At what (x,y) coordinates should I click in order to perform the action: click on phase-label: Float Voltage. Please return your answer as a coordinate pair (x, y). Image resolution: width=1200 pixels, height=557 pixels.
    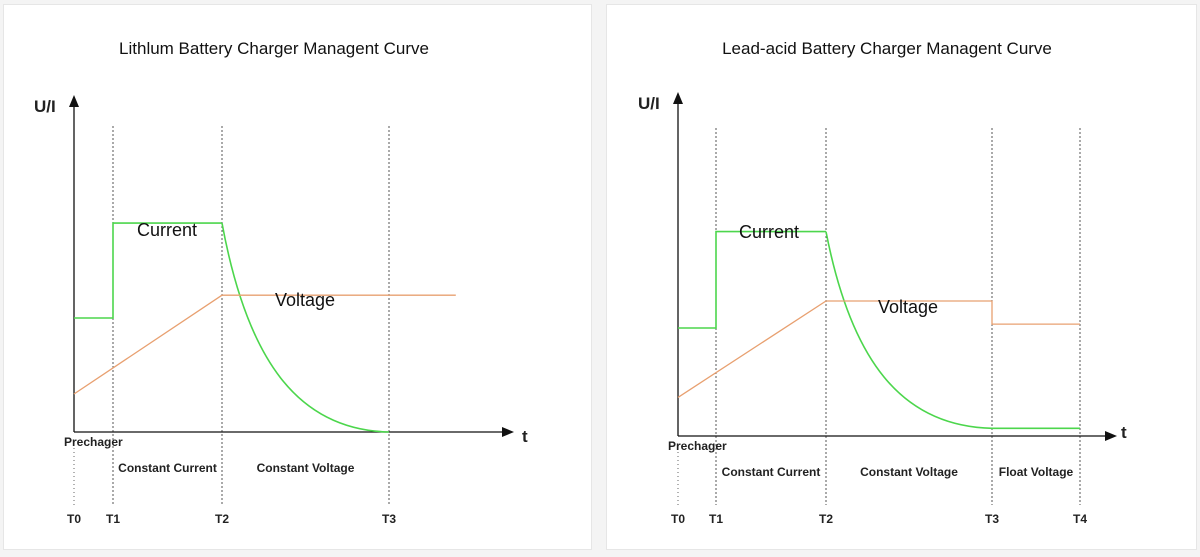
    Looking at the image, I should click on (1036, 472).